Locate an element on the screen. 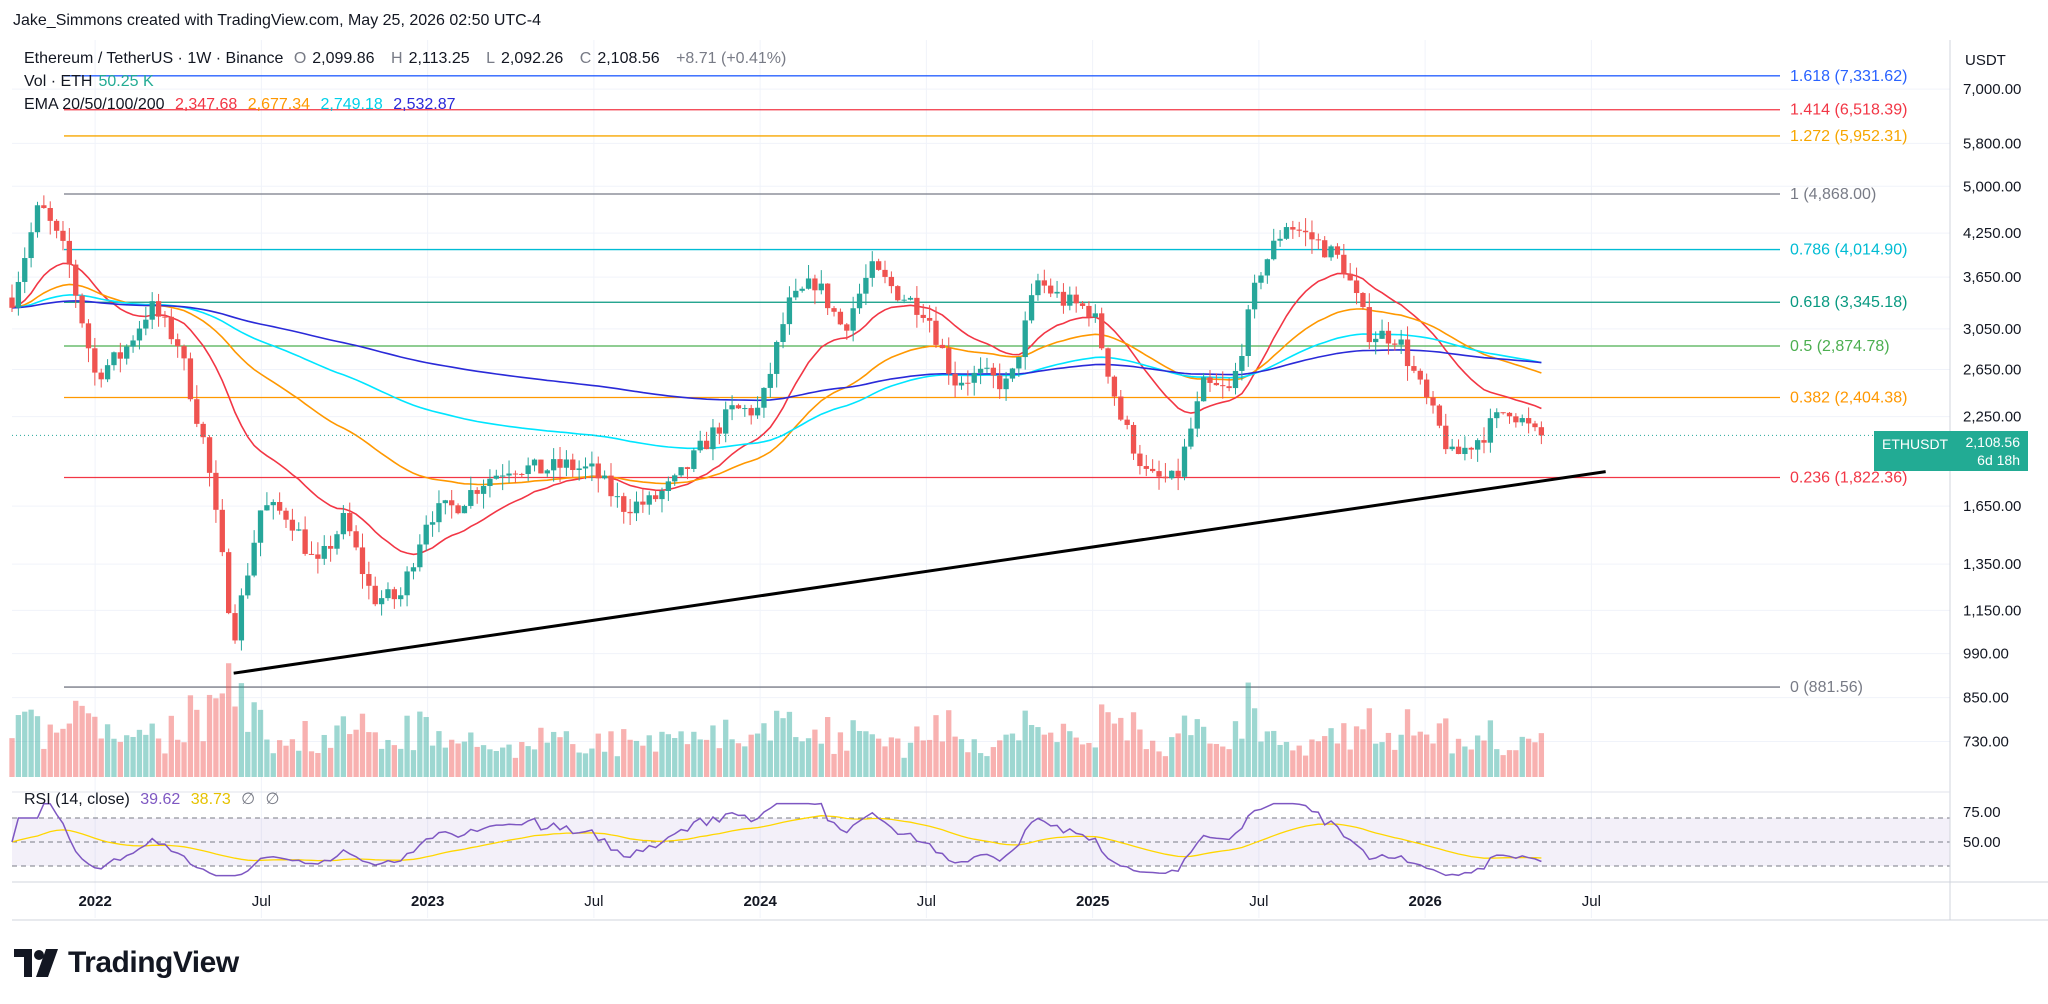 The width and height of the screenshot is (2048, 1004). symbol-name: Ethereum / TetherUS · 1W · Binance is located at coordinates (154, 58).